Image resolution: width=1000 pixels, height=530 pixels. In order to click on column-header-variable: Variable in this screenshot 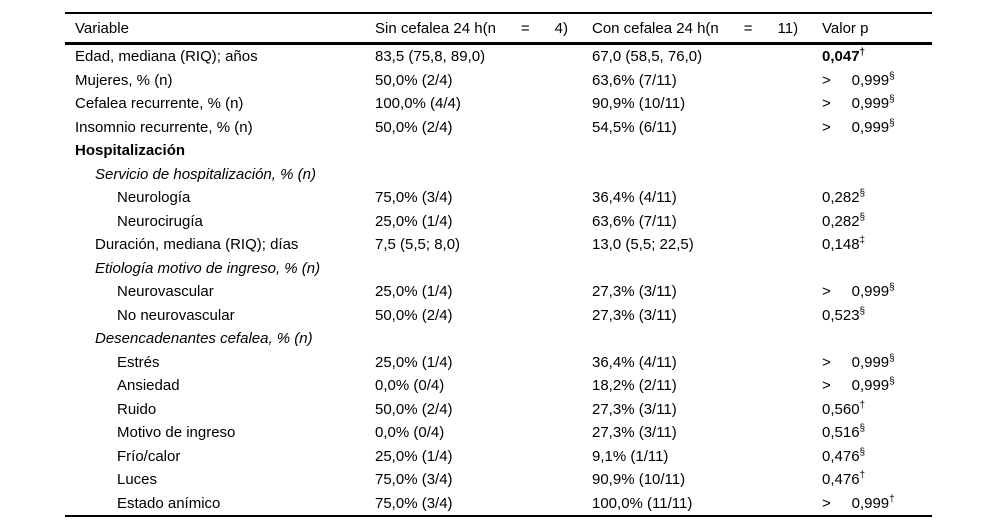, I will do `click(102, 28)`.